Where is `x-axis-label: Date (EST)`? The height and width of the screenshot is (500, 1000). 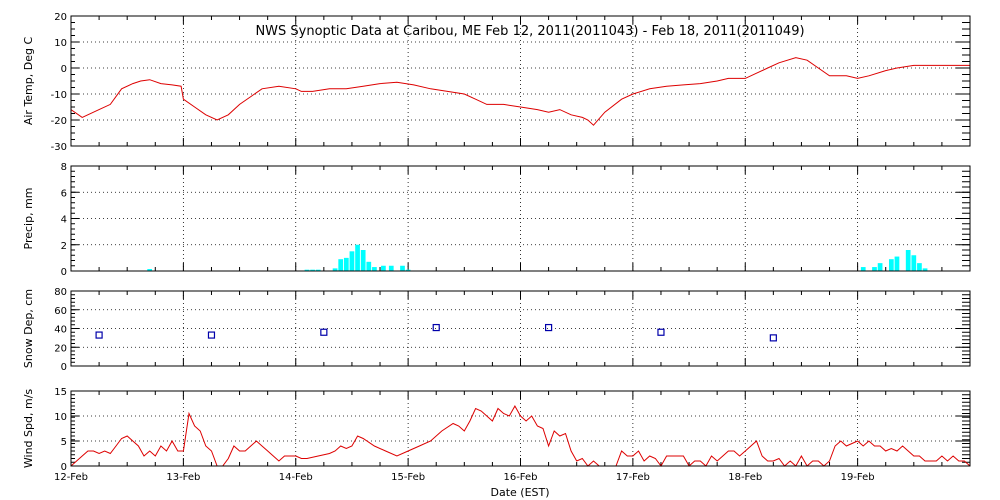
x-axis-label: Date (EST) is located at coordinates (519, 492).